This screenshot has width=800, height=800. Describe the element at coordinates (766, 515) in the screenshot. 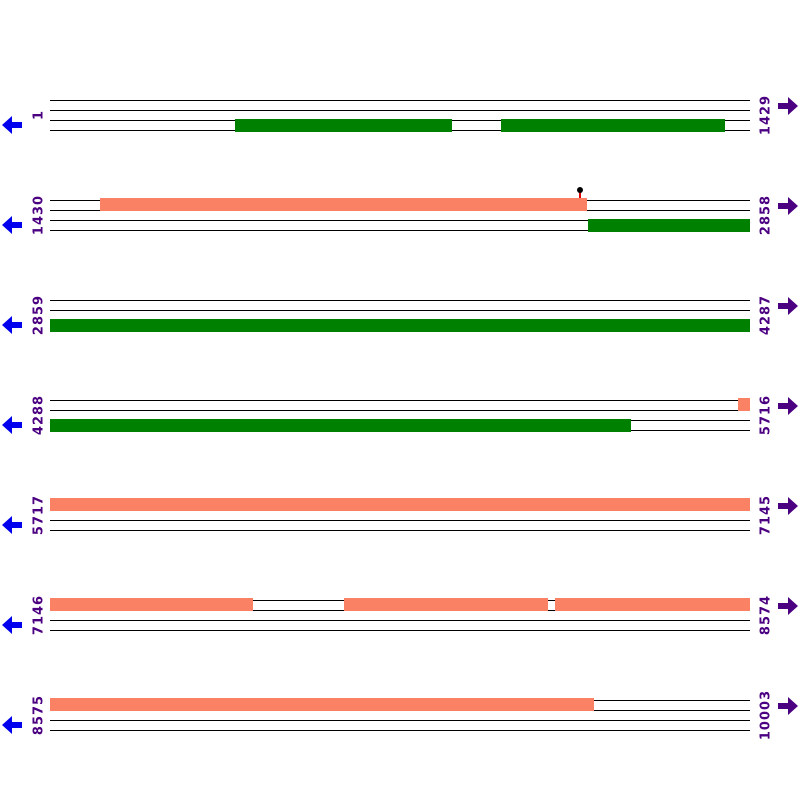

I see `row-end-coordinate-label: 7145` at that location.